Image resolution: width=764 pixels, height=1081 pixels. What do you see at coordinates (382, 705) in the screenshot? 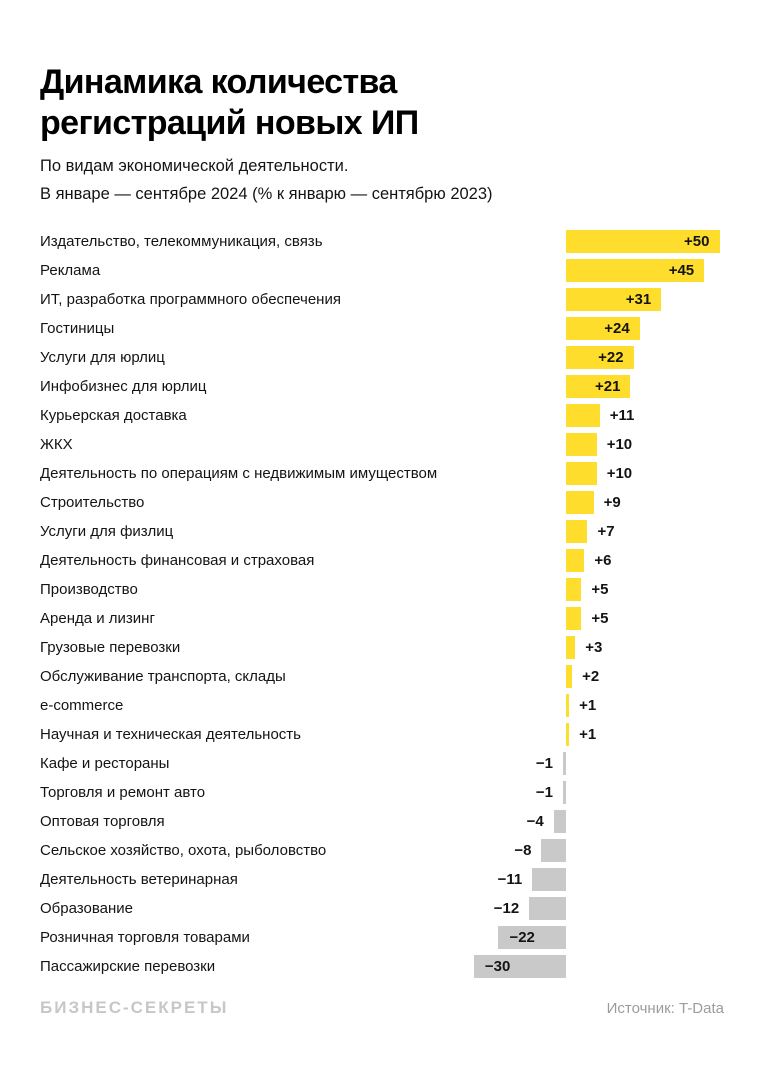
I see `chart-row: e-commerce +1` at bounding box center [382, 705].